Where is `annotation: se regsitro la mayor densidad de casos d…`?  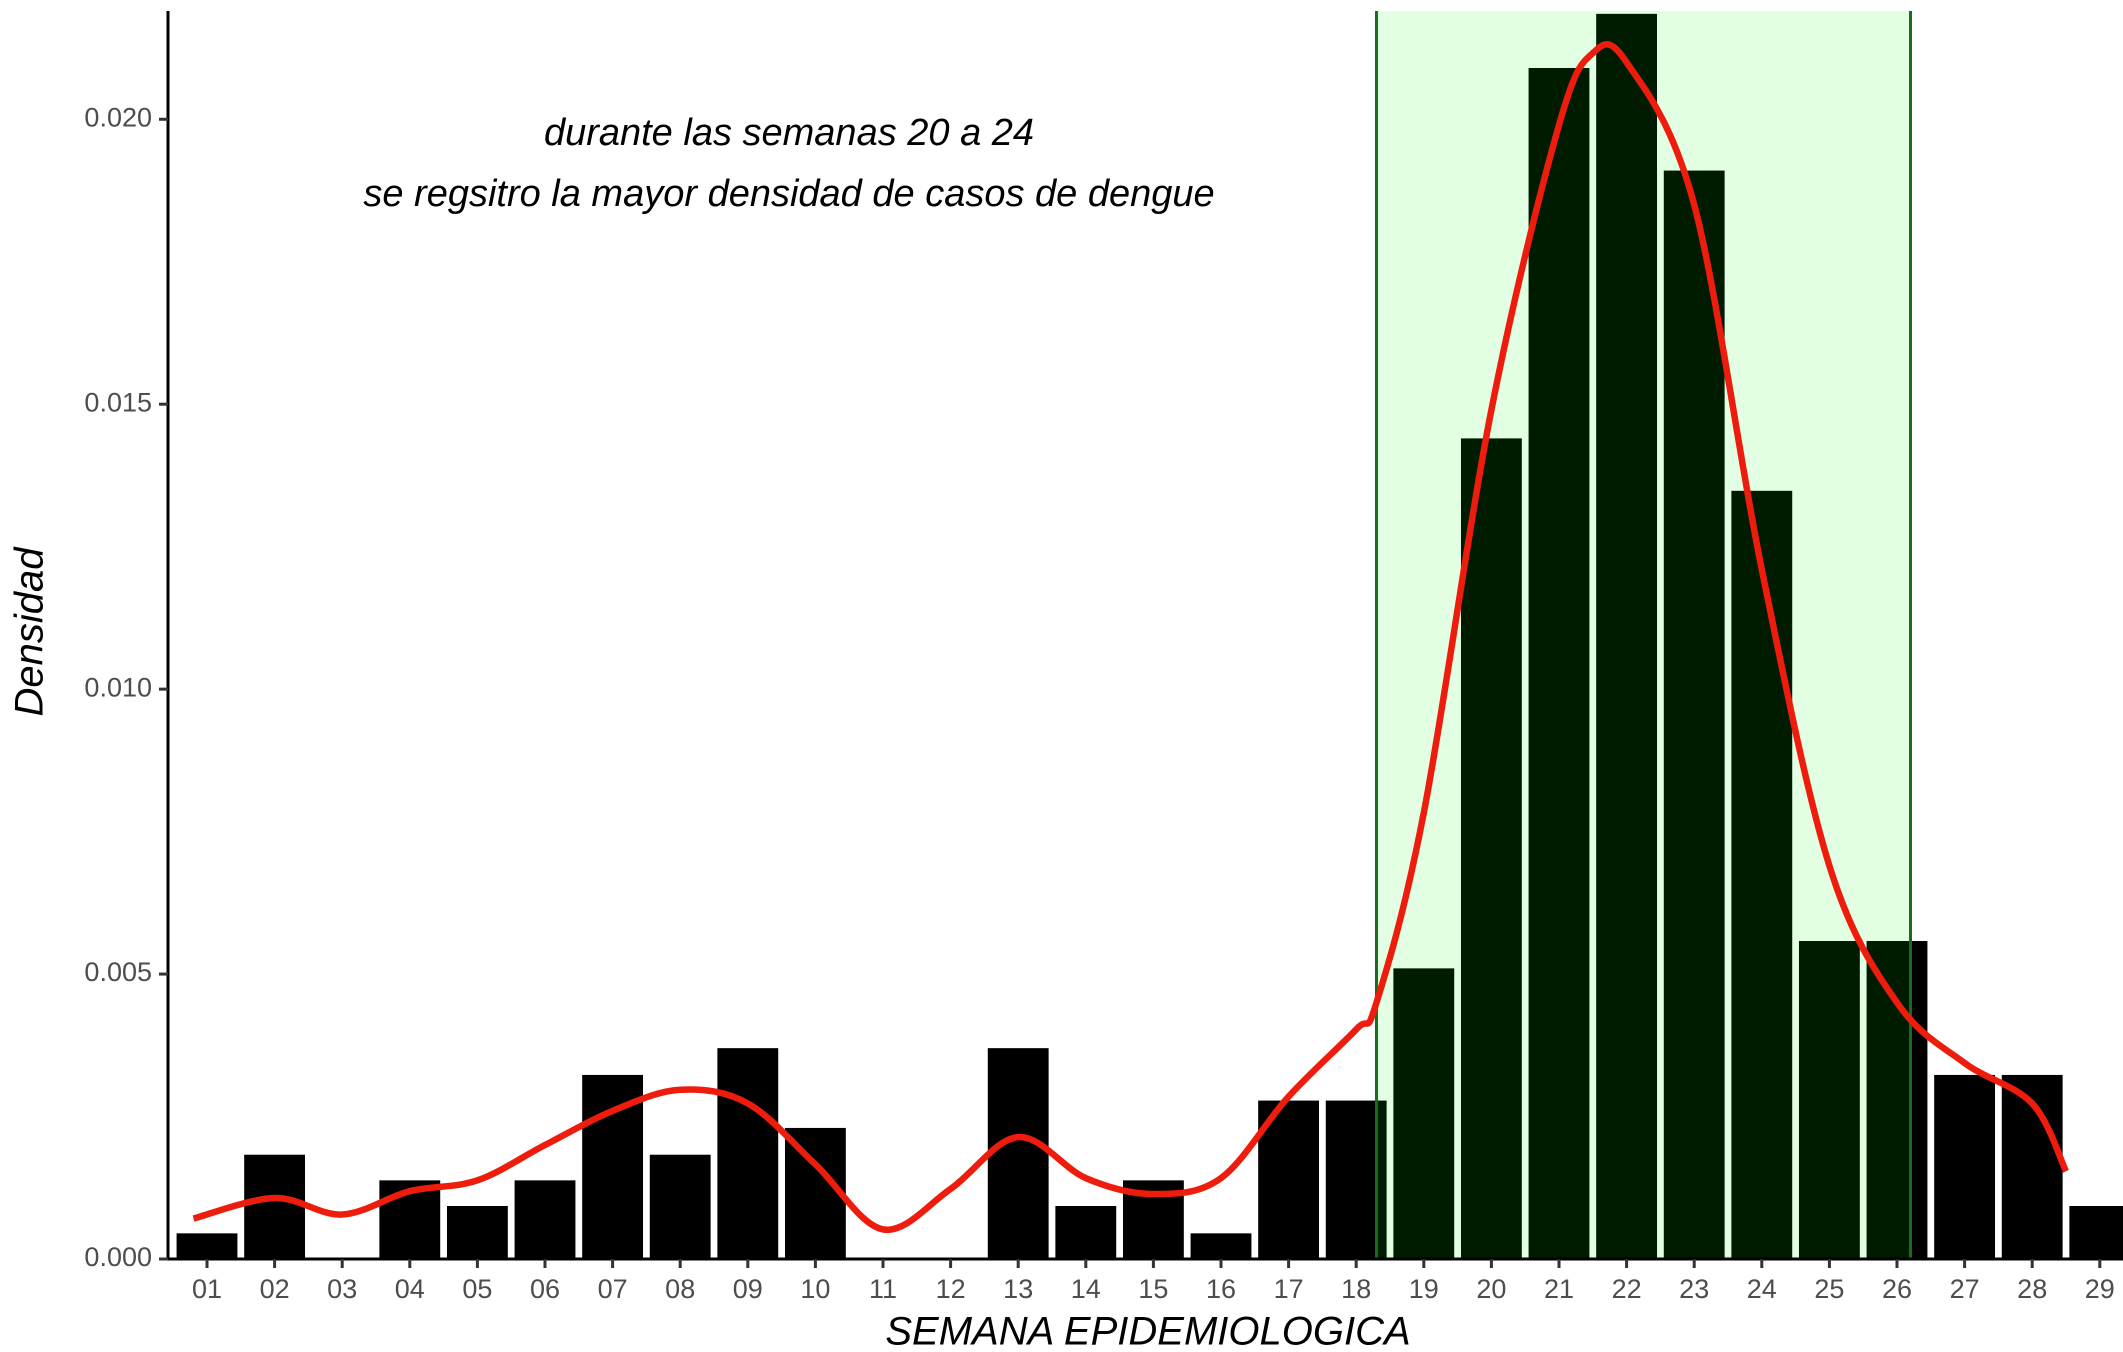
annotation: se regsitro la mayor densidad de casos d… is located at coordinates (788, 194).